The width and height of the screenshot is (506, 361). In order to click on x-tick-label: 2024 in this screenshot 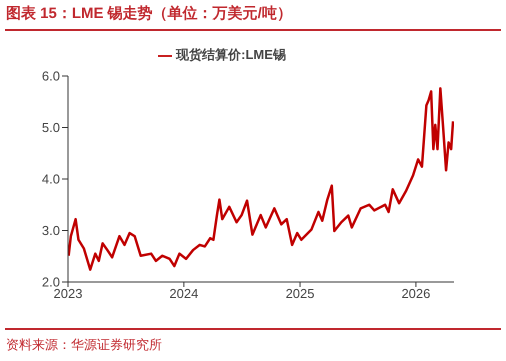, I will do `click(183, 294)`.